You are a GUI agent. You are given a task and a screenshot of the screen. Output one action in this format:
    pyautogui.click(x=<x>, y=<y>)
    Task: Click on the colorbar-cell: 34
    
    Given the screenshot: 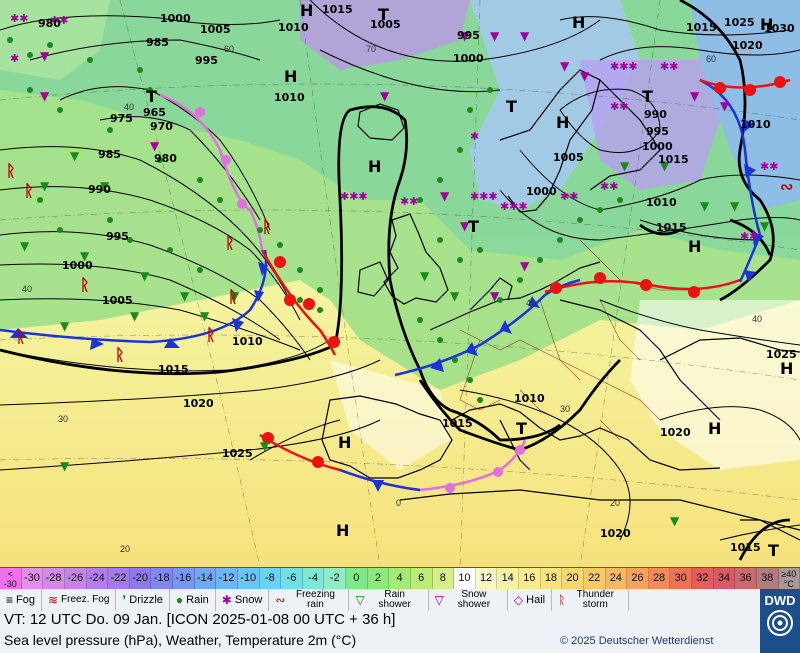 What is the action you would take?
    pyautogui.click(x=724, y=578)
    